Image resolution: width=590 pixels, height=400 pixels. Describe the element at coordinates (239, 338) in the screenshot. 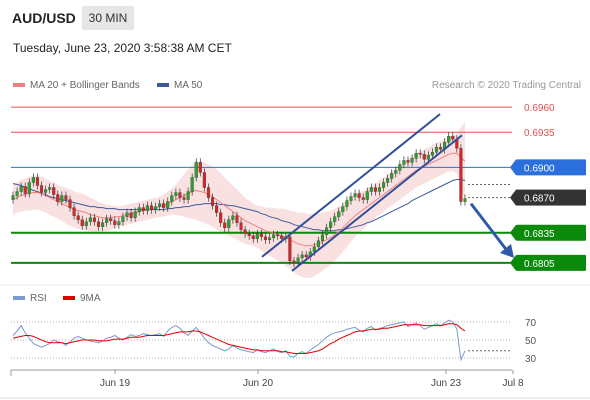

I see `rsi-ma-line` at that location.